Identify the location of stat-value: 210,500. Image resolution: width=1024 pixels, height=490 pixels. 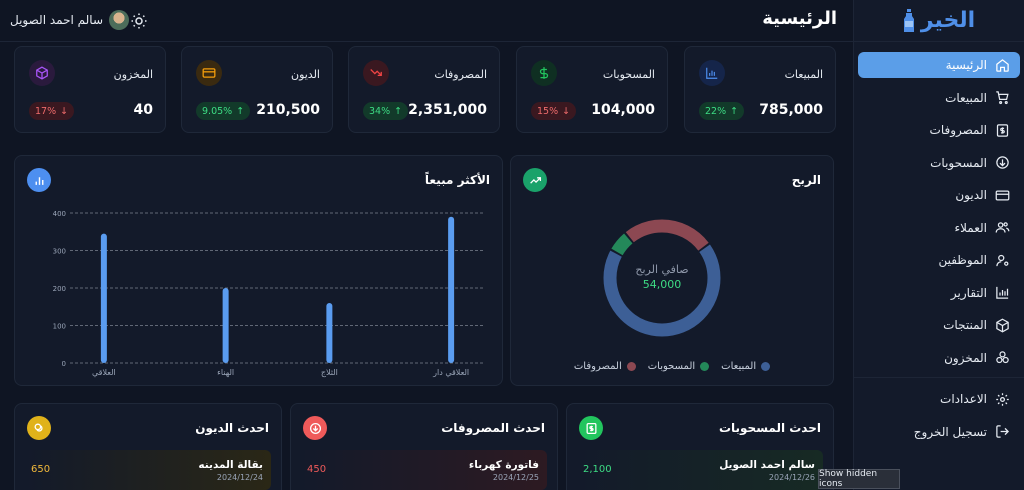
(288, 110).